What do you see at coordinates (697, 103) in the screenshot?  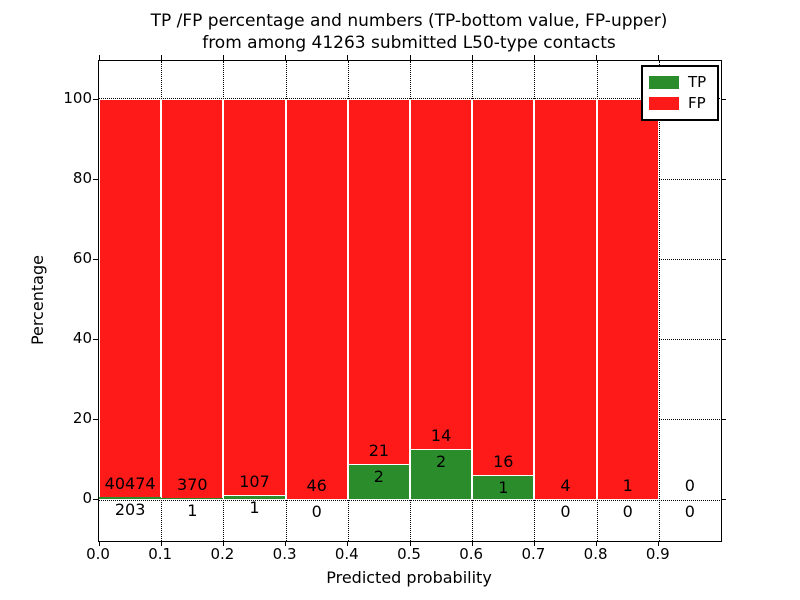 I see `fp-legend-label: FP` at bounding box center [697, 103].